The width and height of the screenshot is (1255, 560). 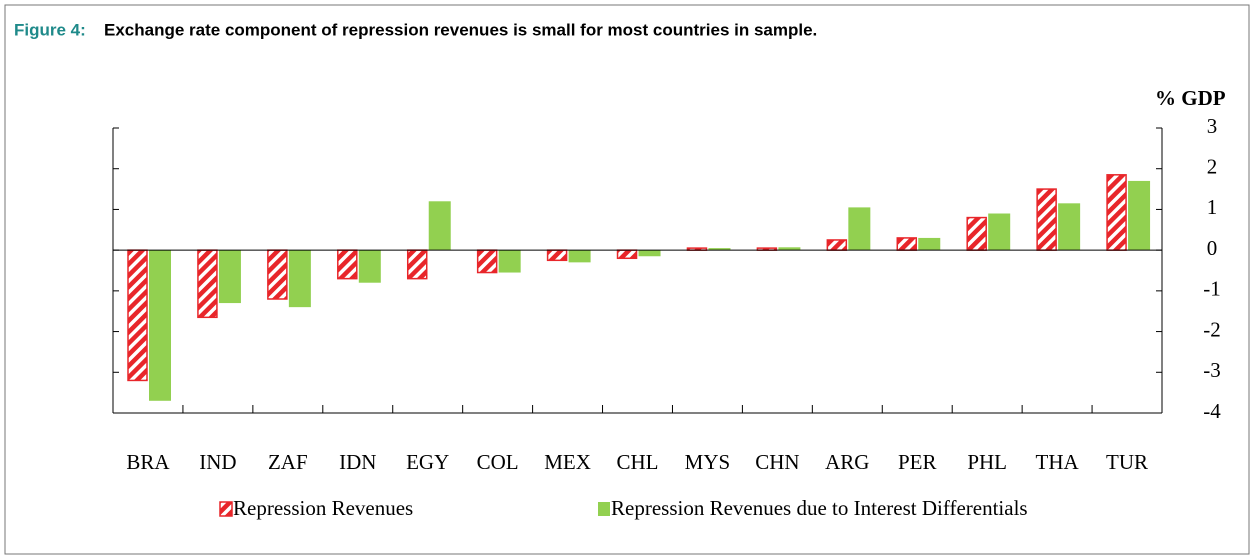 What do you see at coordinates (288, 462) in the screenshot?
I see `x-tick-label: ZAF` at bounding box center [288, 462].